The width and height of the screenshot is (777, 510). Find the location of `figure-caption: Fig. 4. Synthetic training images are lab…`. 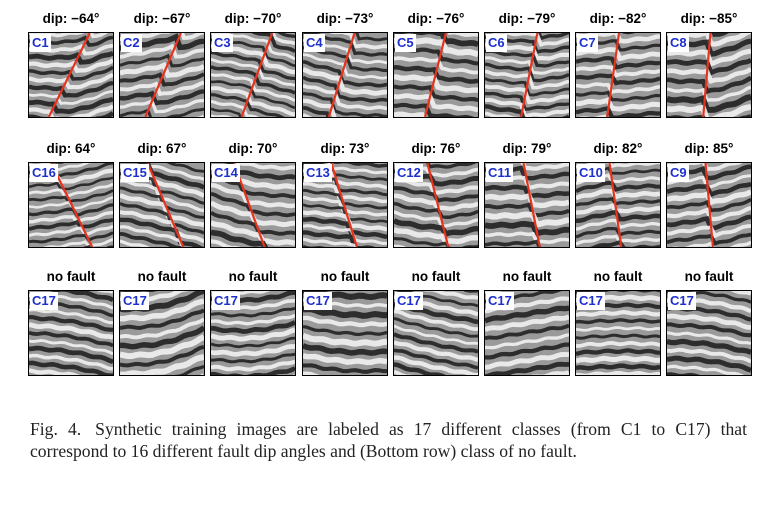

figure-caption: Fig. 4. Synthetic training images are lab… is located at coordinates (388, 440).